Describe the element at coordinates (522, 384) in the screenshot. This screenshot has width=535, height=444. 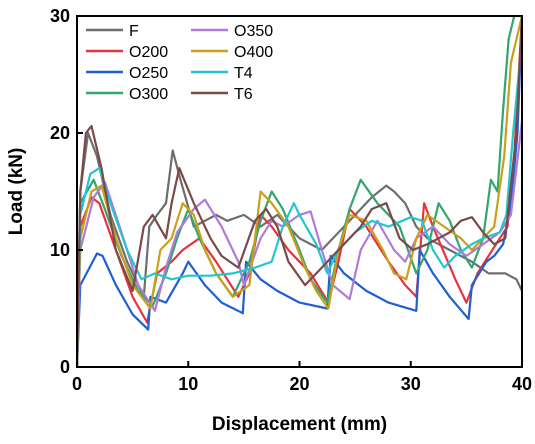
I see `x-tick-label: 40` at that location.